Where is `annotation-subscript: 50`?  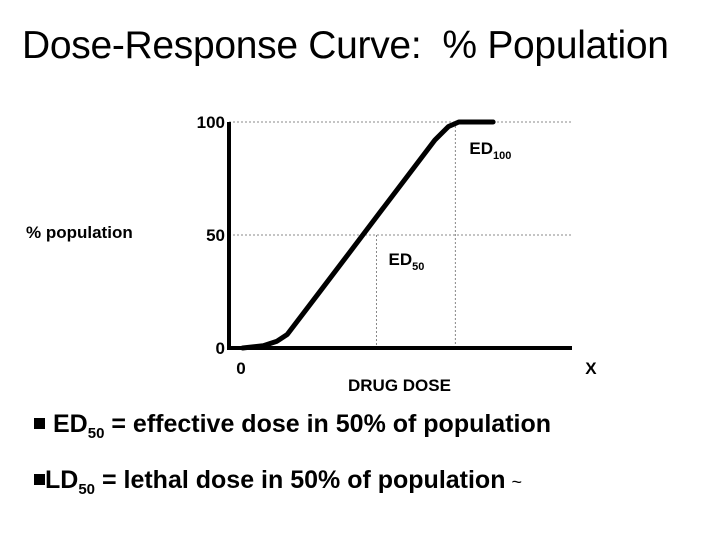 annotation-subscript: 50 is located at coordinates (418, 267).